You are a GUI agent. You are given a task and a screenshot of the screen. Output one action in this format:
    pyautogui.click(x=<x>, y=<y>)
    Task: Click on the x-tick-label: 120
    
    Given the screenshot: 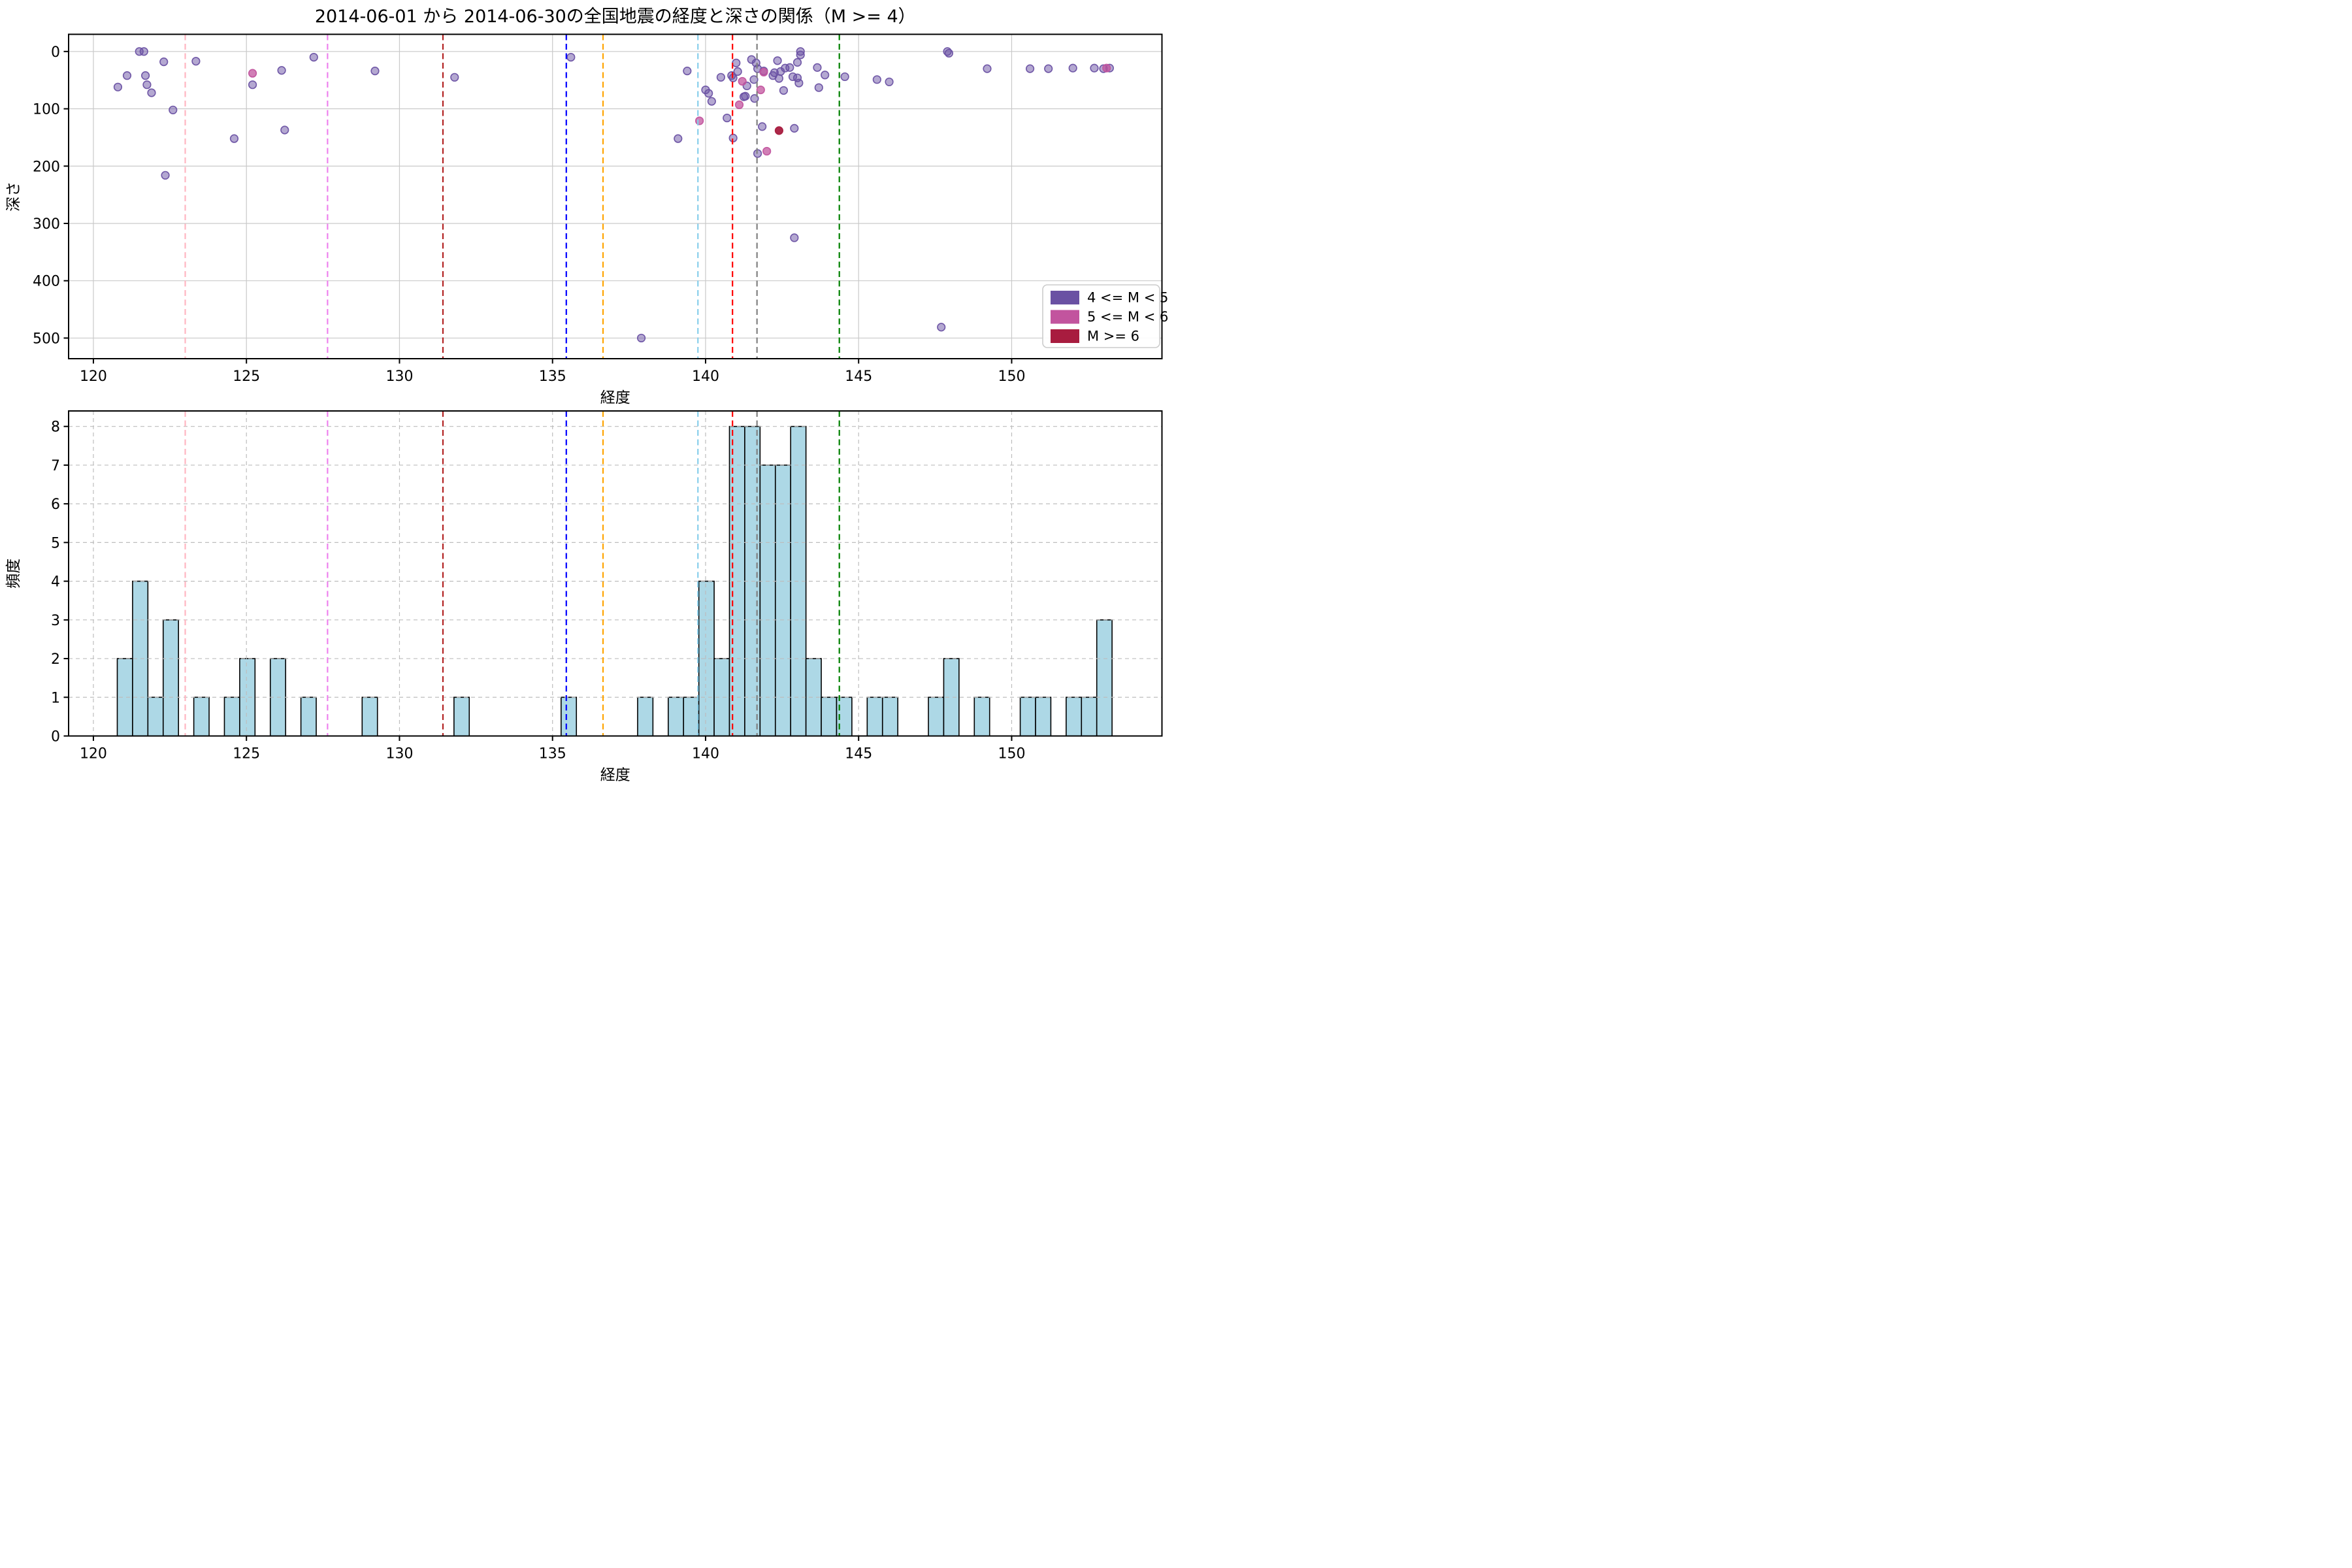 What is the action you would take?
    pyautogui.click(x=93, y=754)
    